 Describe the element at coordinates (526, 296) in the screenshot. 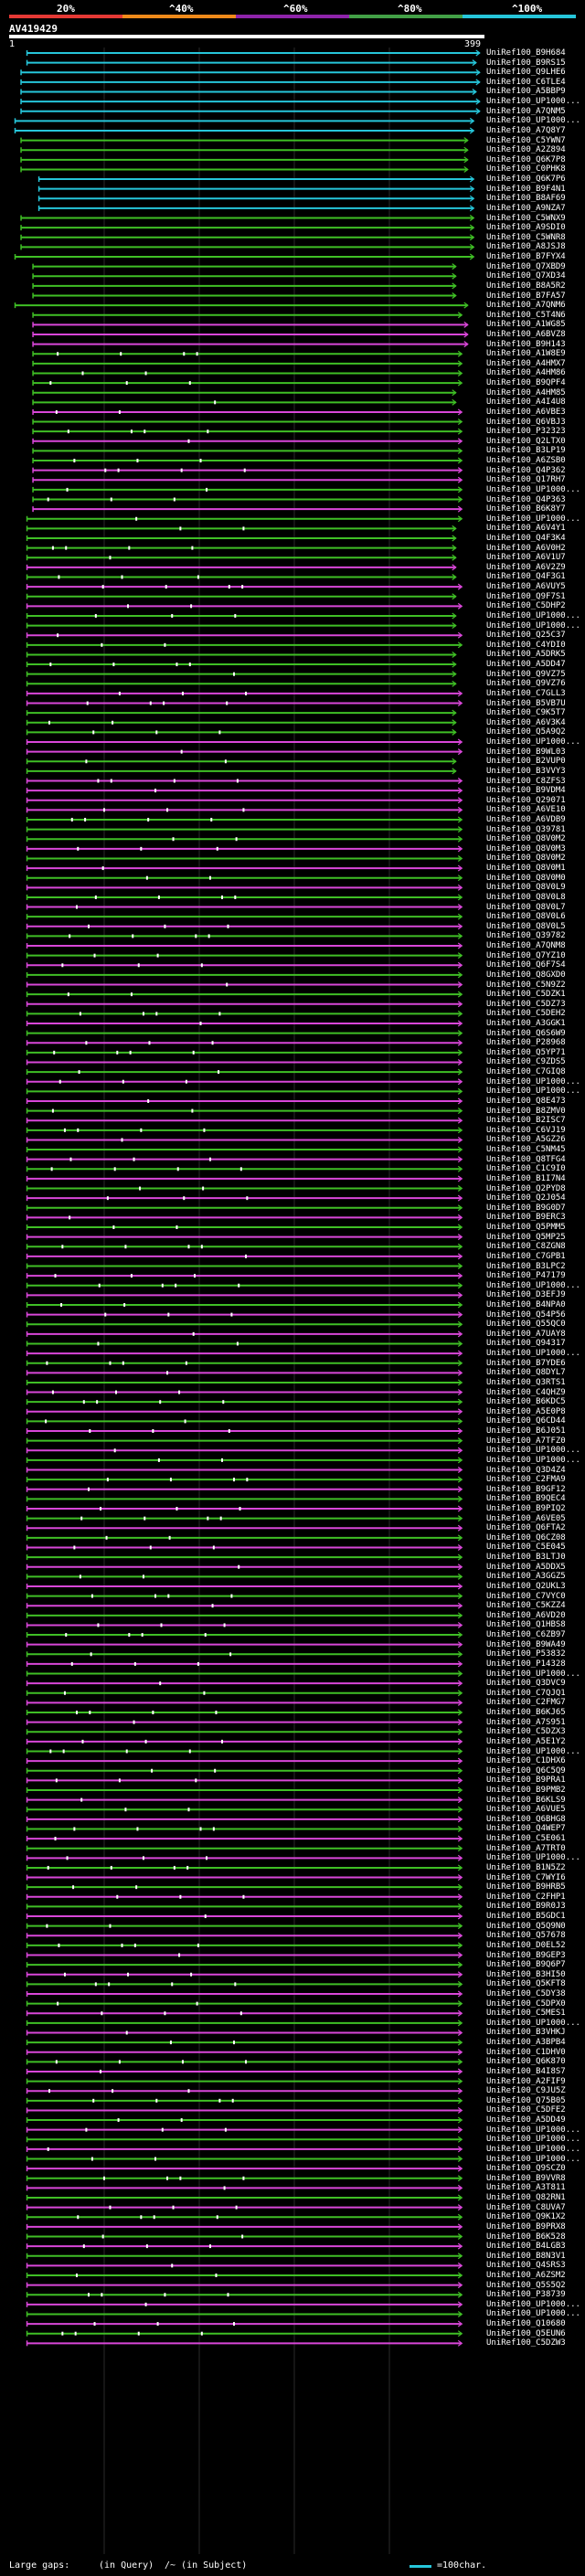

I see `hit-label: UniRef100_B7FA57` at that location.